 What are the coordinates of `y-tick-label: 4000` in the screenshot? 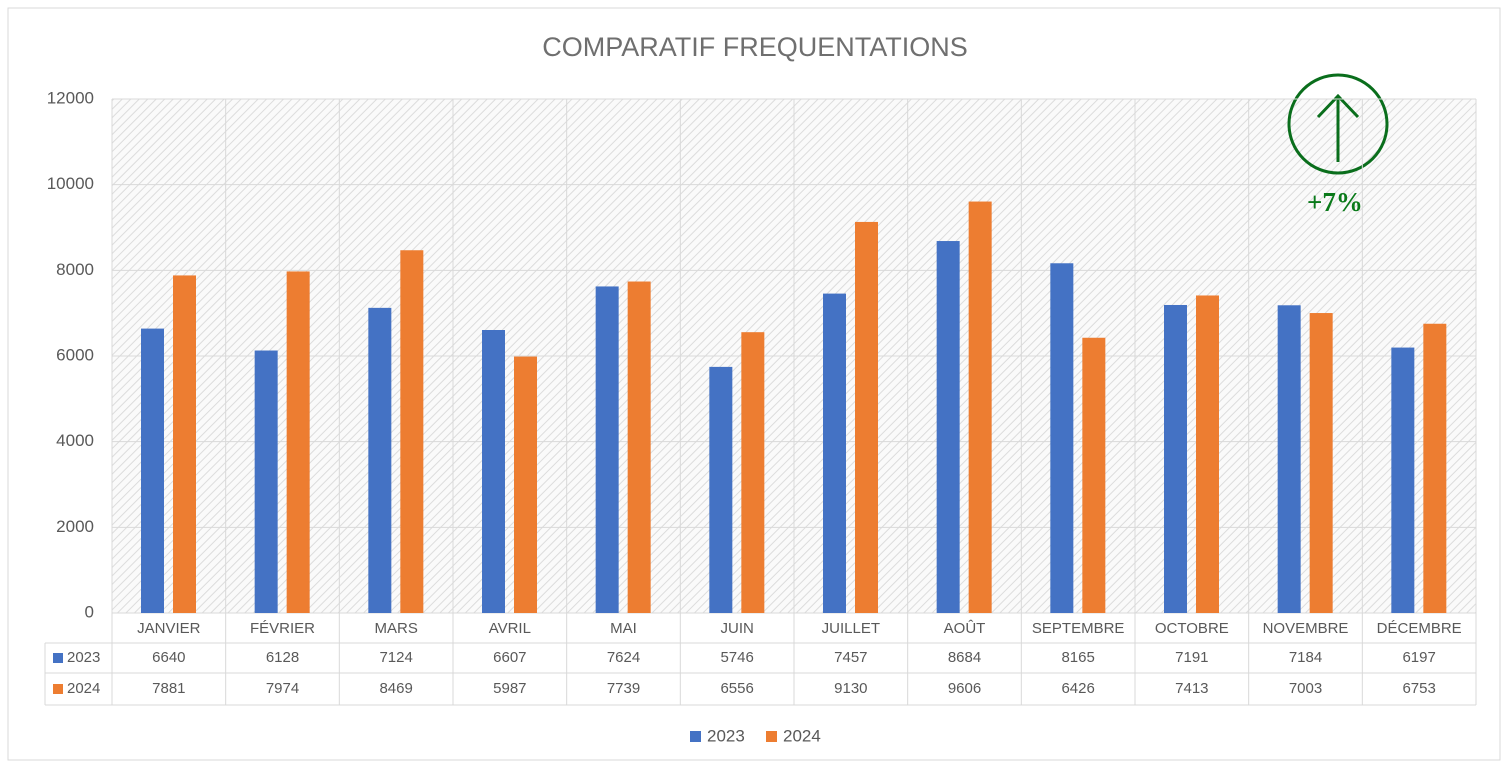 It's located at (75, 440).